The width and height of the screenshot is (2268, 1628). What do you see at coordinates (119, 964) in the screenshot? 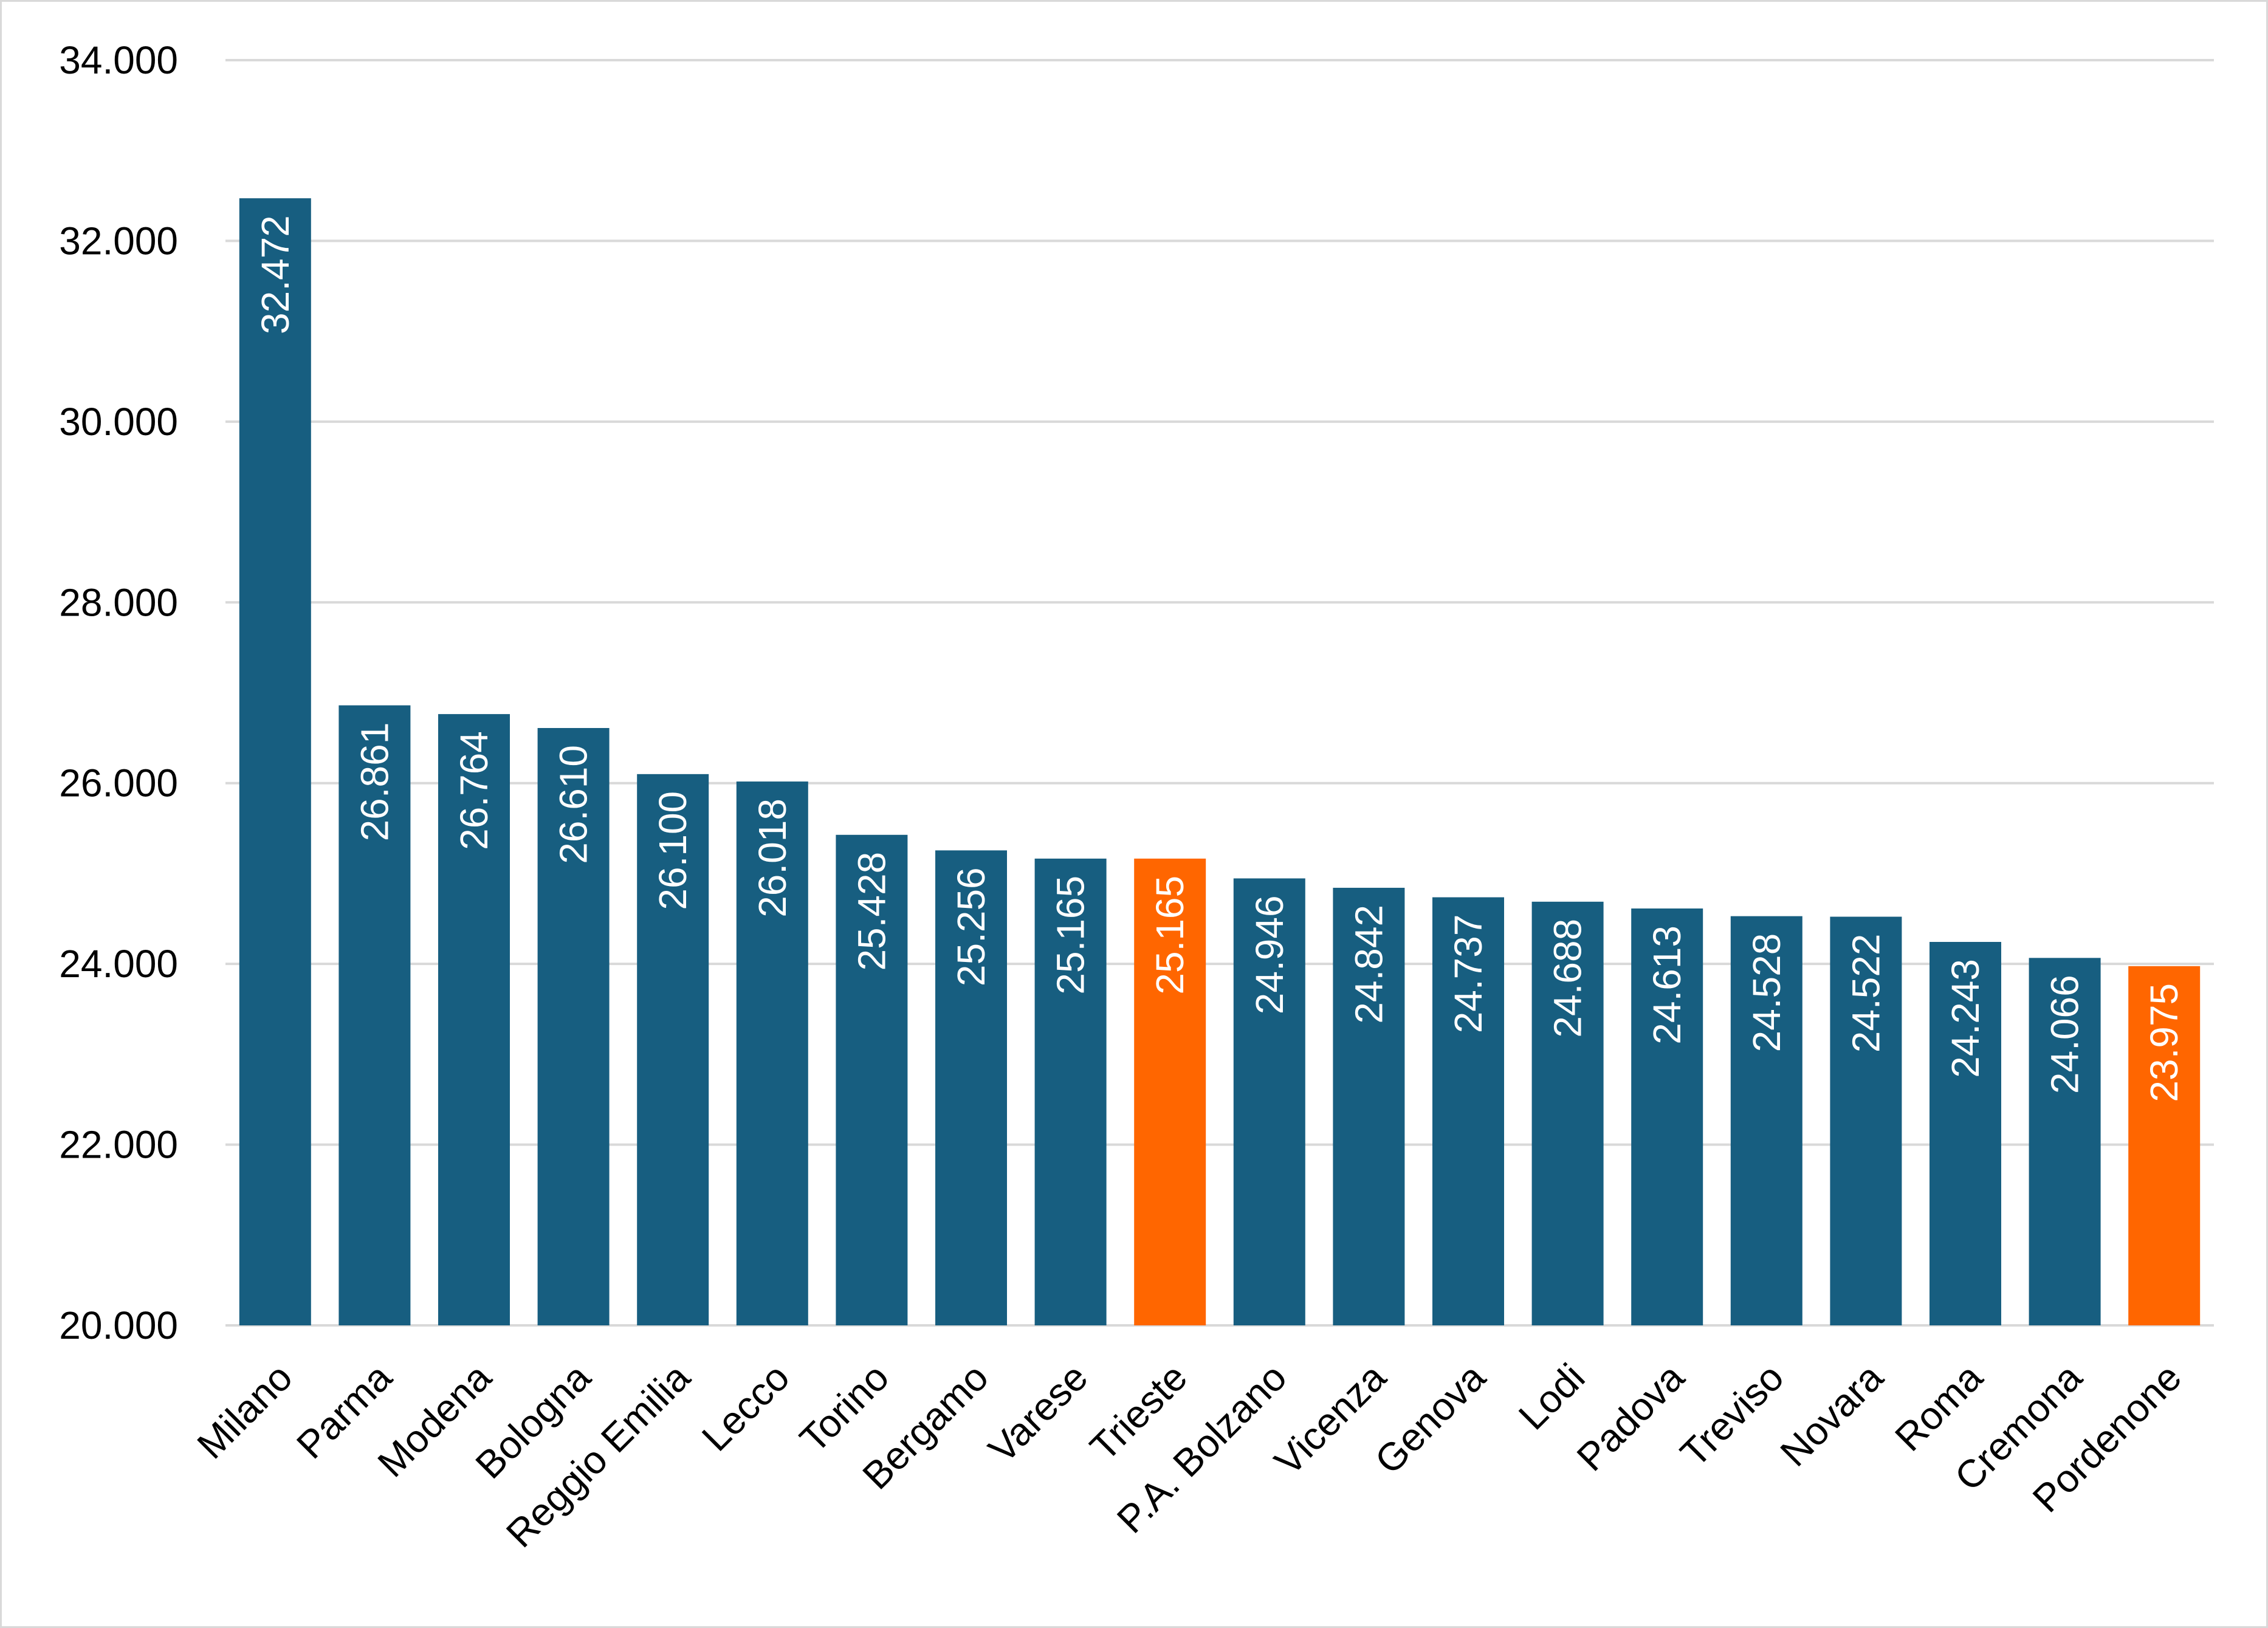
I see `y-tick-label: 24.000` at bounding box center [119, 964].